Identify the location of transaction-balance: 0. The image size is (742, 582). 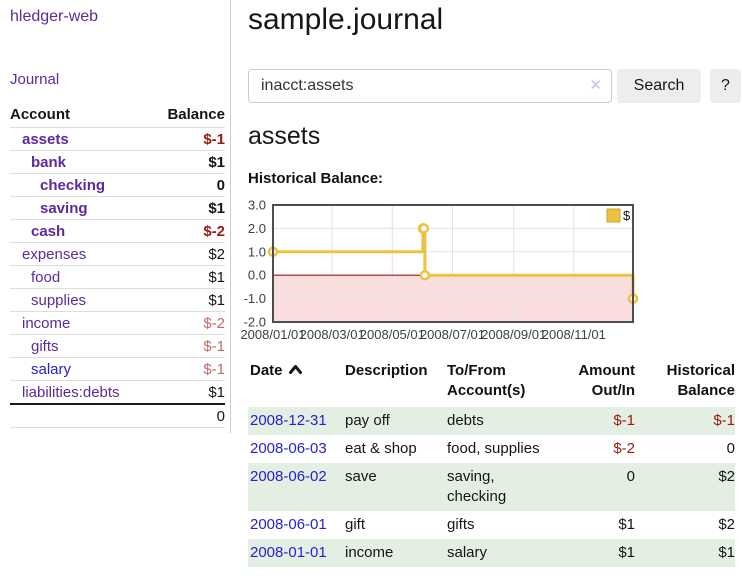
(730, 448).